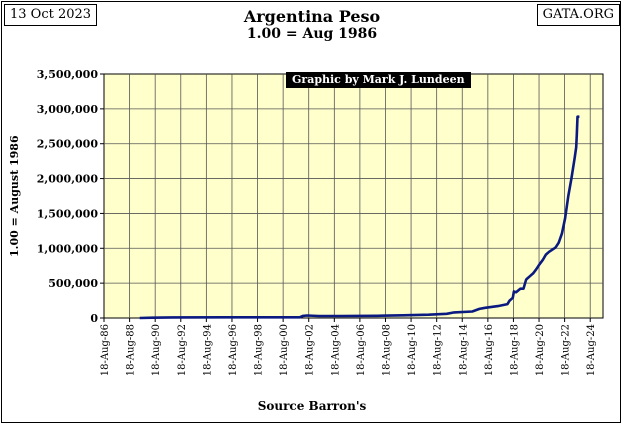 The width and height of the screenshot is (624, 426). I want to click on x-tick-label: 18-Aug-22, so click(566, 350).